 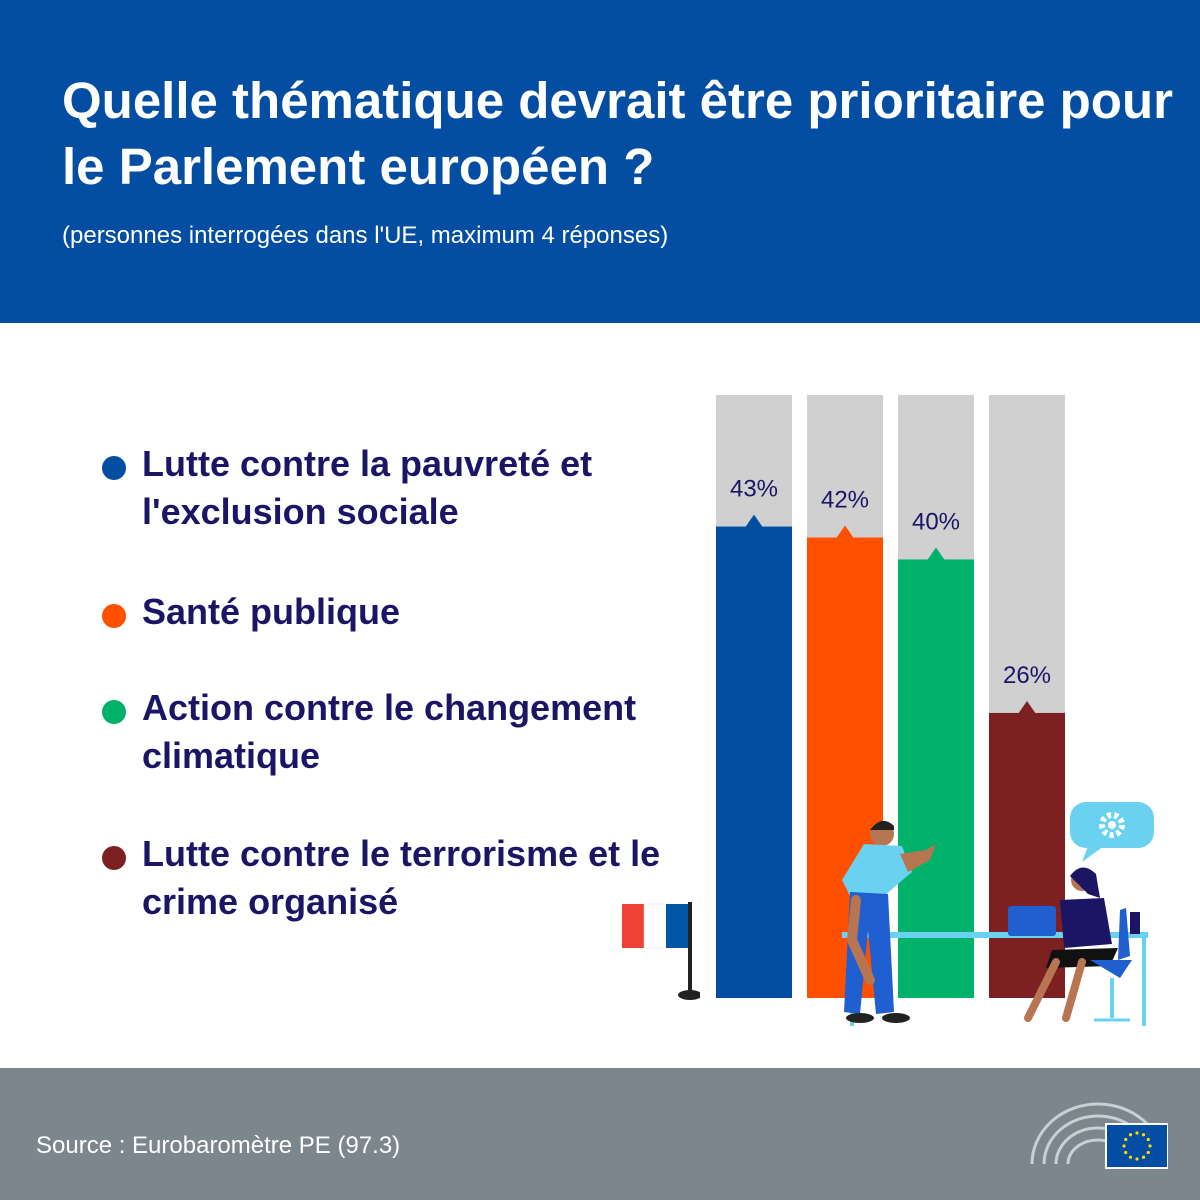 I want to click on bar-chart: 43% 42% 40% 26%, so click(x=890, y=696).